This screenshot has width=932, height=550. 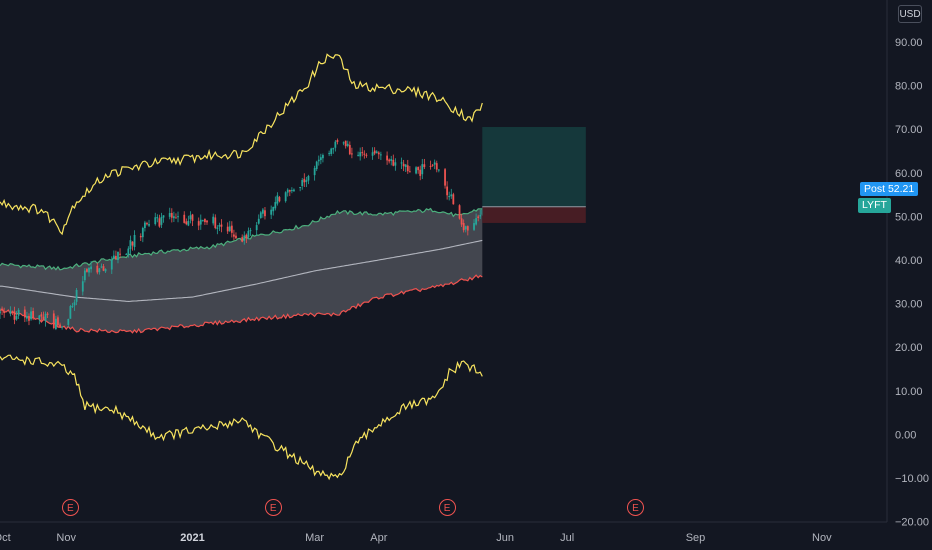 What do you see at coordinates (909, 217) in the screenshot?
I see `y-tick-label: 50.00` at bounding box center [909, 217].